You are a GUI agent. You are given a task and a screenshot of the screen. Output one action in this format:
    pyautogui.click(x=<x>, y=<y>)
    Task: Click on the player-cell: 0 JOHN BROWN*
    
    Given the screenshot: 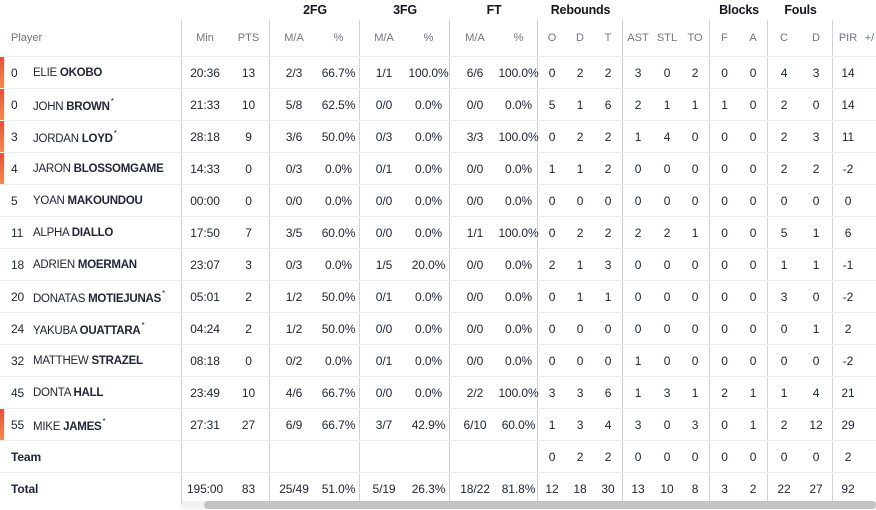 What is the action you would take?
    pyautogui.click(x=91, y=104)
    